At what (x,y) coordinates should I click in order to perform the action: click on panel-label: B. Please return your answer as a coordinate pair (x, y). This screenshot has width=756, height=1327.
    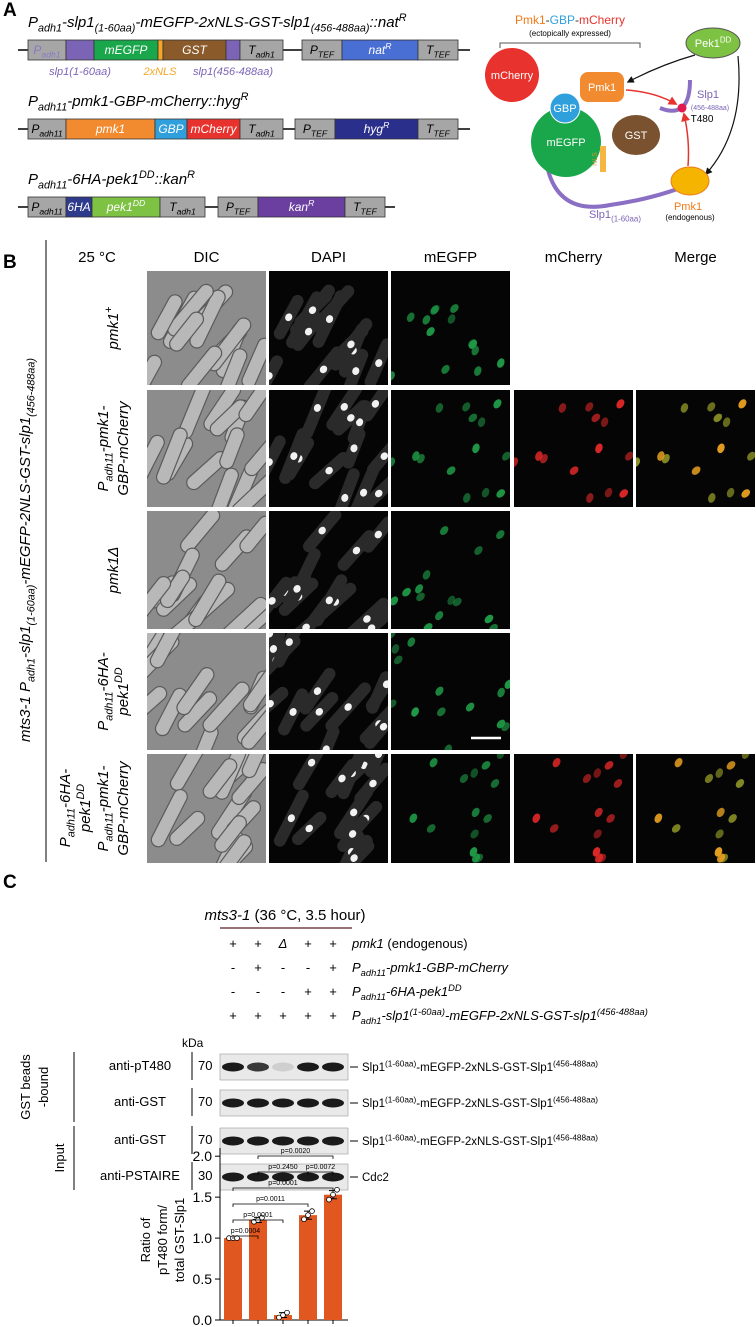
    Looking at the image, I should click on (10, 262).